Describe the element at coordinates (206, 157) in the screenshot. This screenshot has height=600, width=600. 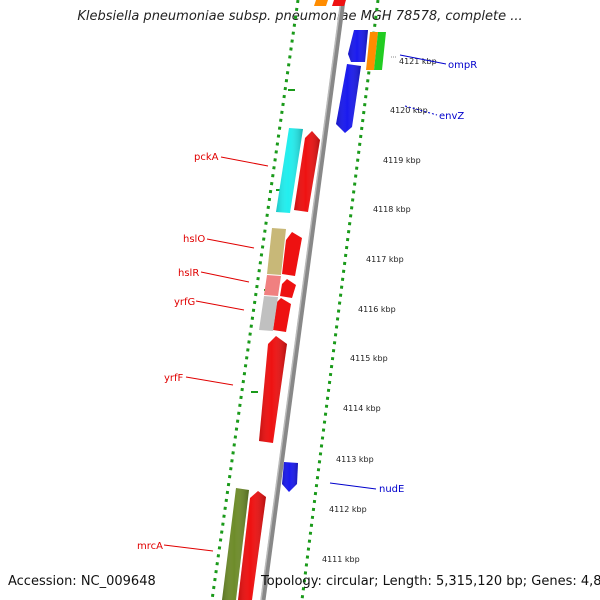
I see `gene-label-pckA: pckA` at that location.